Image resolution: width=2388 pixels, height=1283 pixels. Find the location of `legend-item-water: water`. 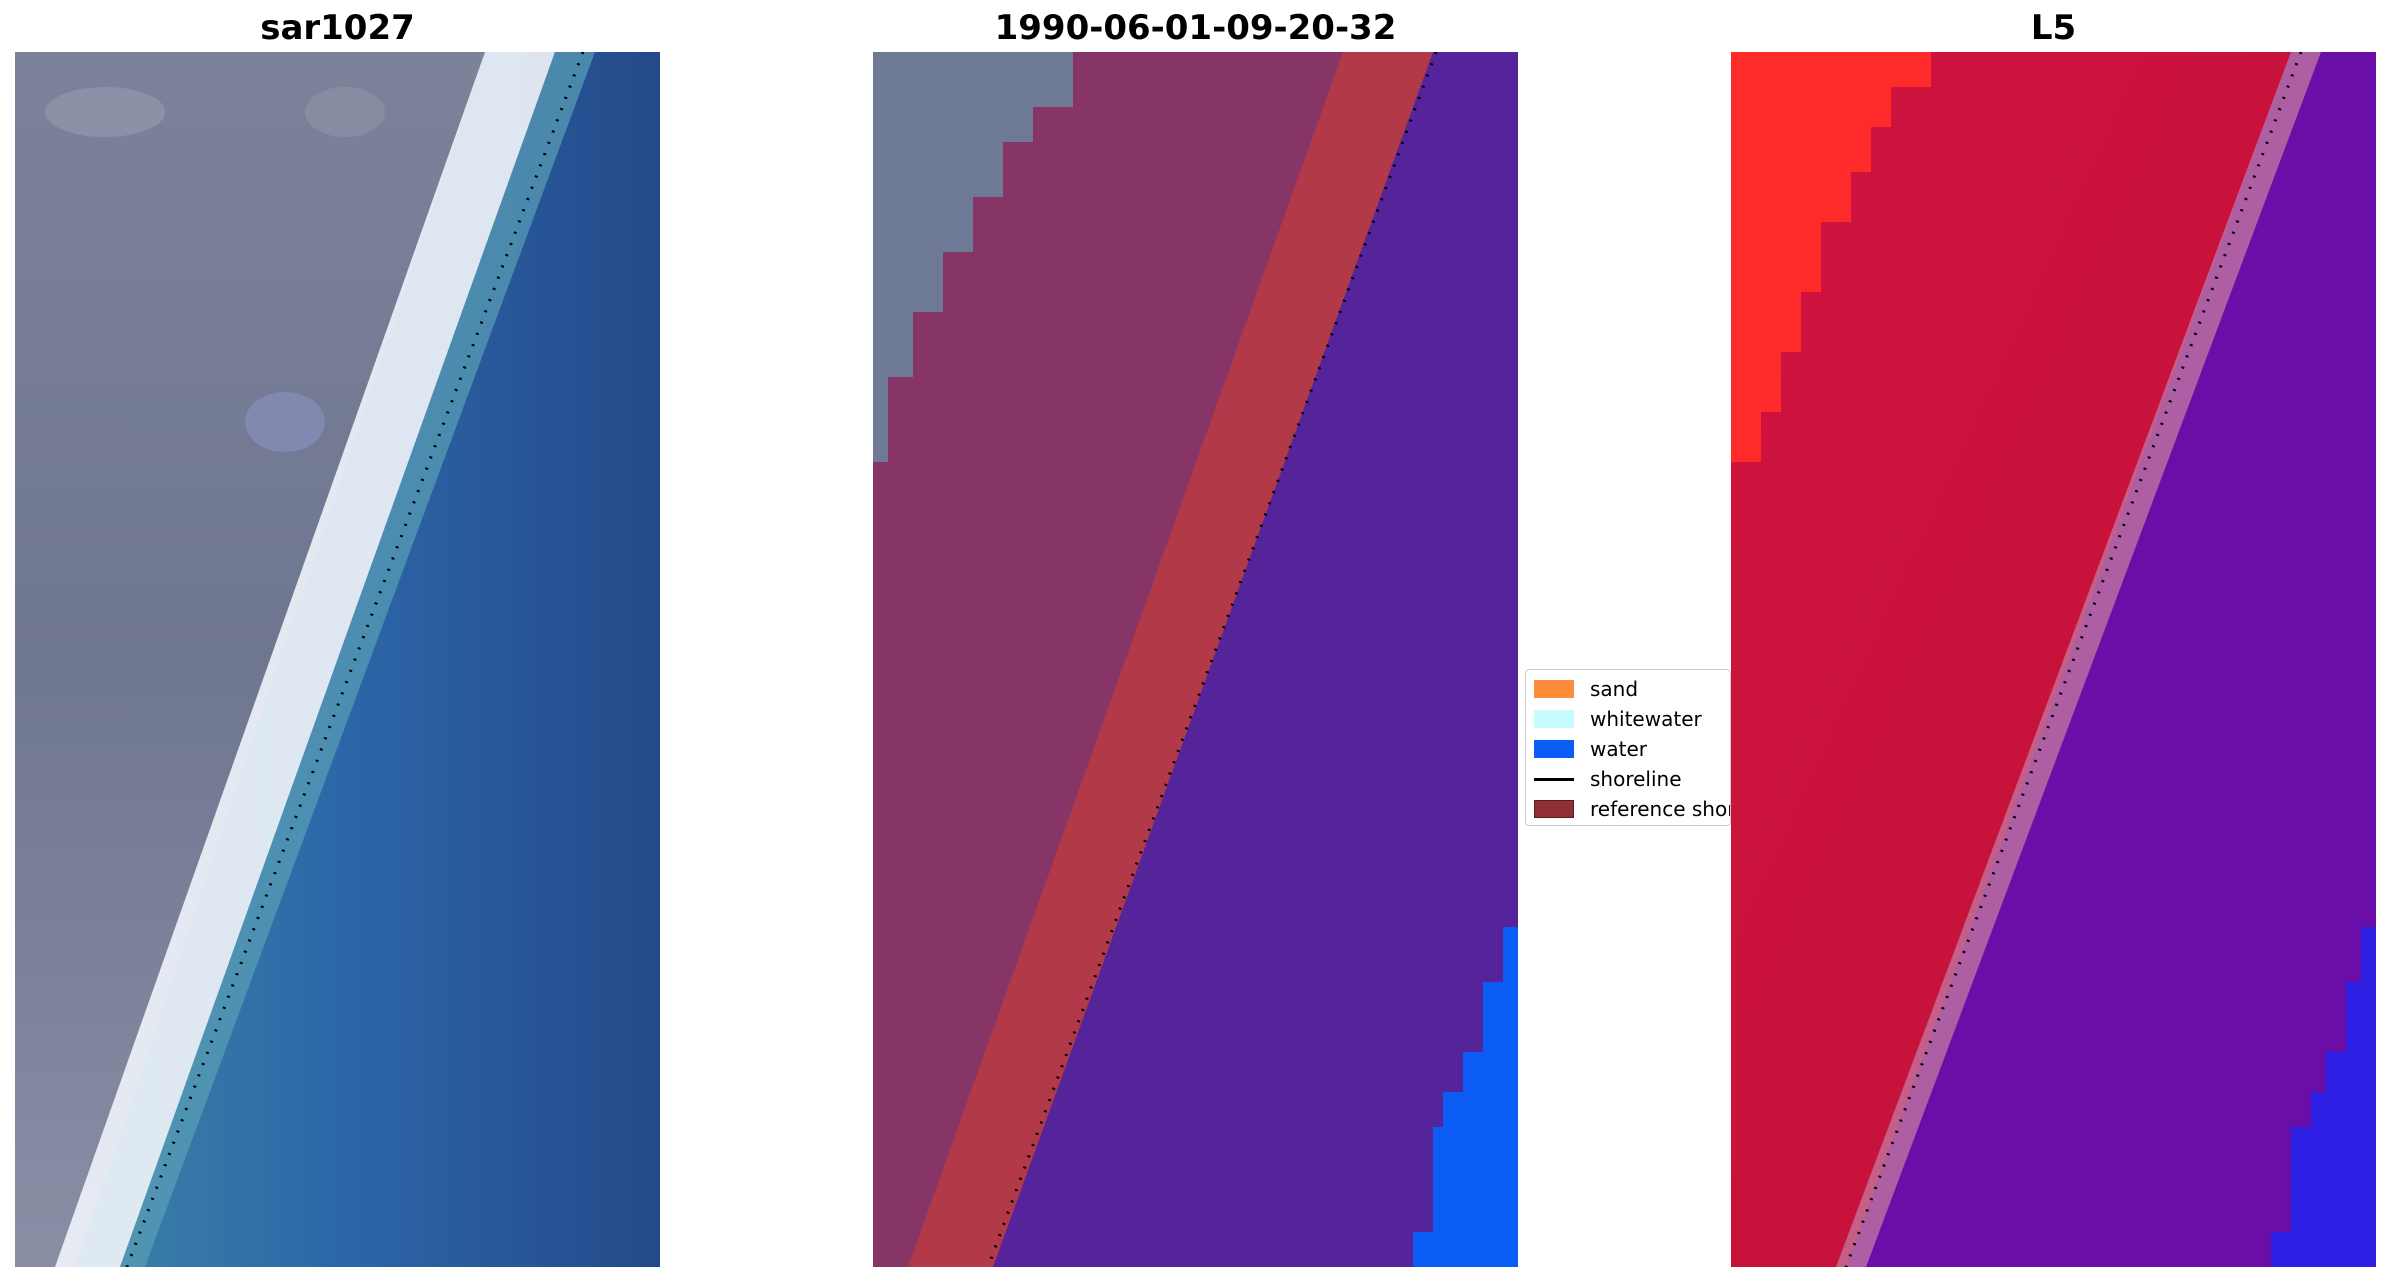

legend-item-water: water is located at coordinates (1590, 749).